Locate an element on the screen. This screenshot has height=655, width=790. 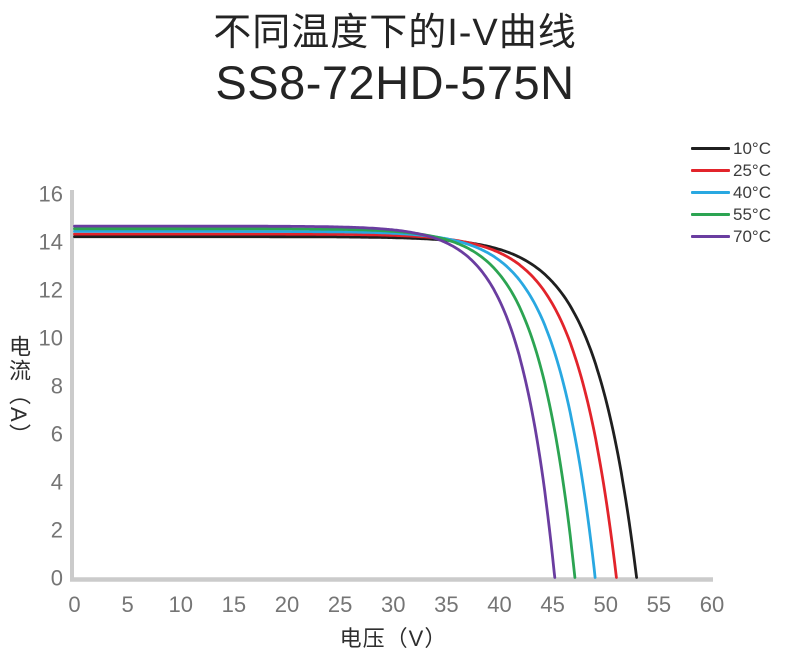
legend-item-10°c: 10°C is located at coordinates (731, 148).